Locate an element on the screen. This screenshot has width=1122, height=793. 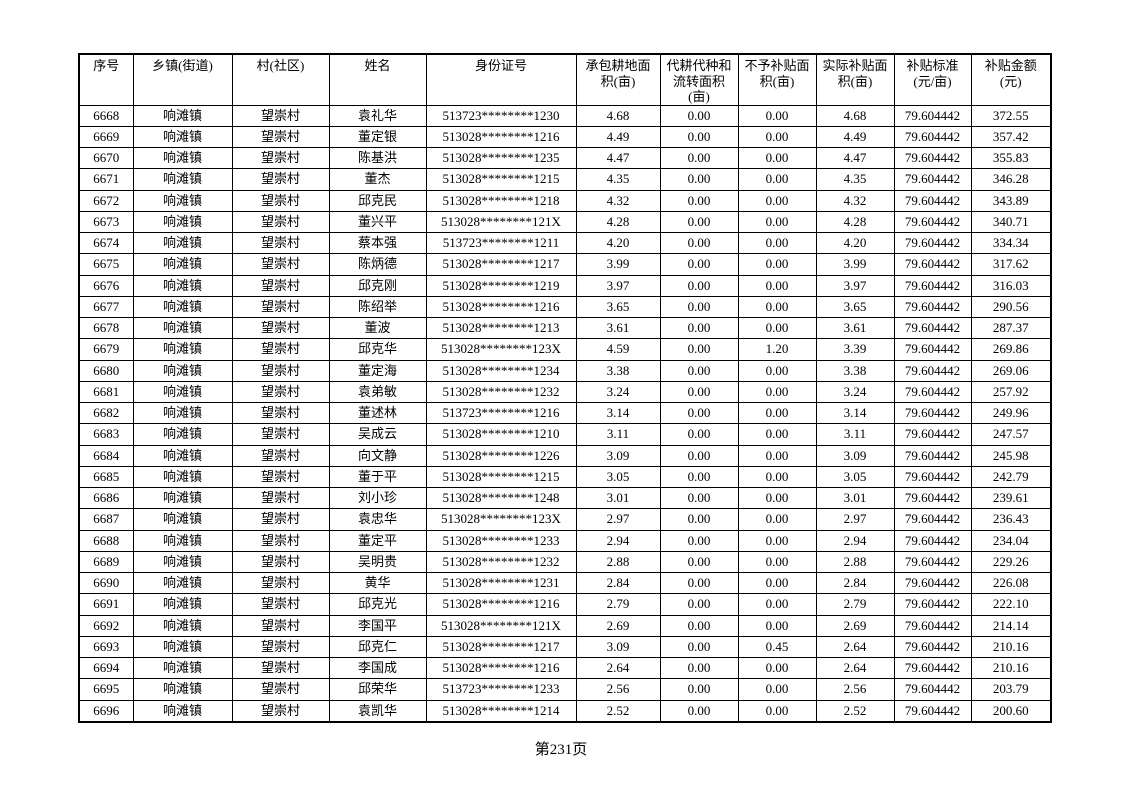
column-header: 序号 is located at coordinates (106, 79).